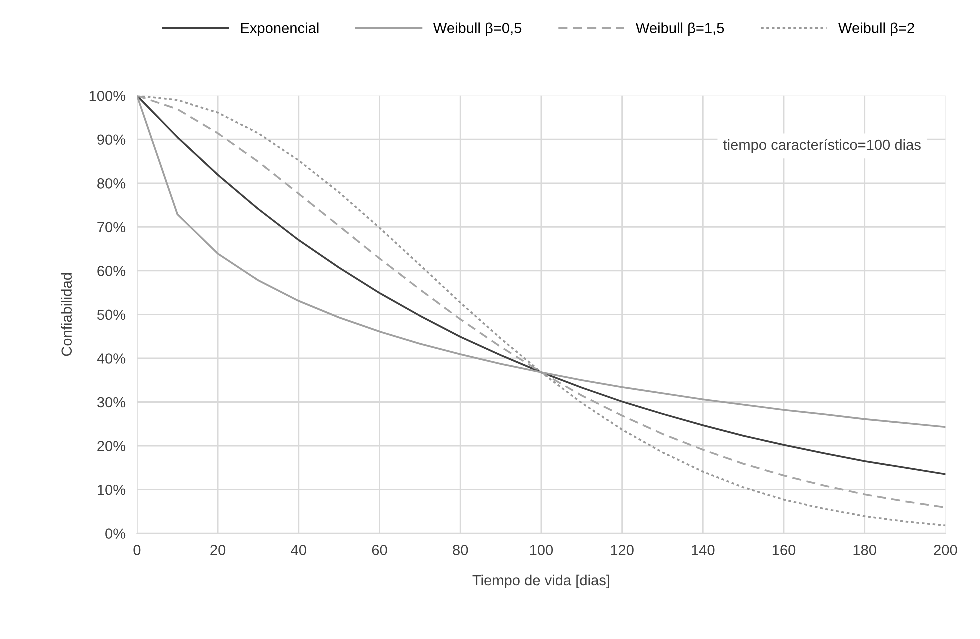 This screenshot has width=980, height=639. Describe the element at coordinates (542, 550) in the screenshot. I see `x-tick-label: 100` at that location.